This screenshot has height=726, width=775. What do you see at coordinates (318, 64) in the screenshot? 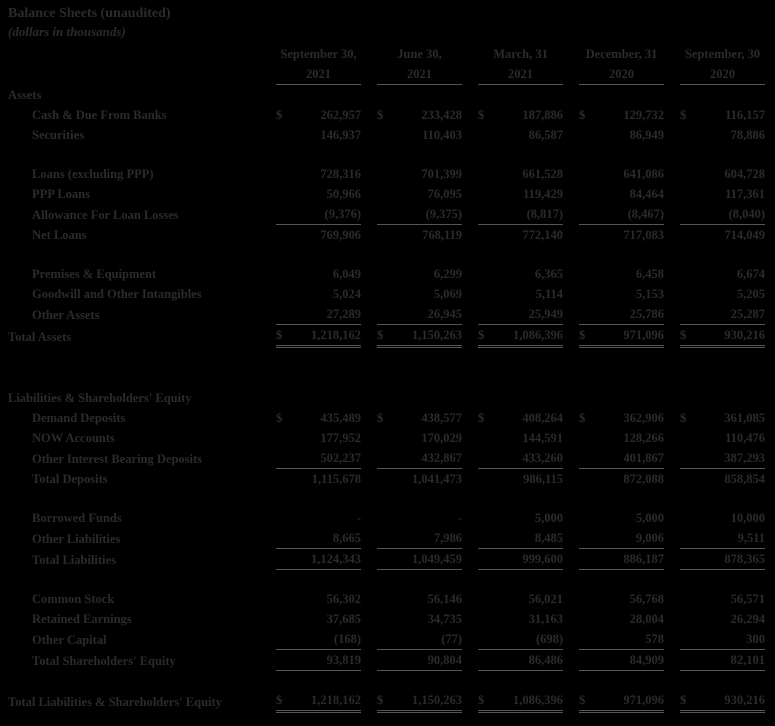
I see `column-header-0: September 30, 2021` at bounding box center [318, 64].